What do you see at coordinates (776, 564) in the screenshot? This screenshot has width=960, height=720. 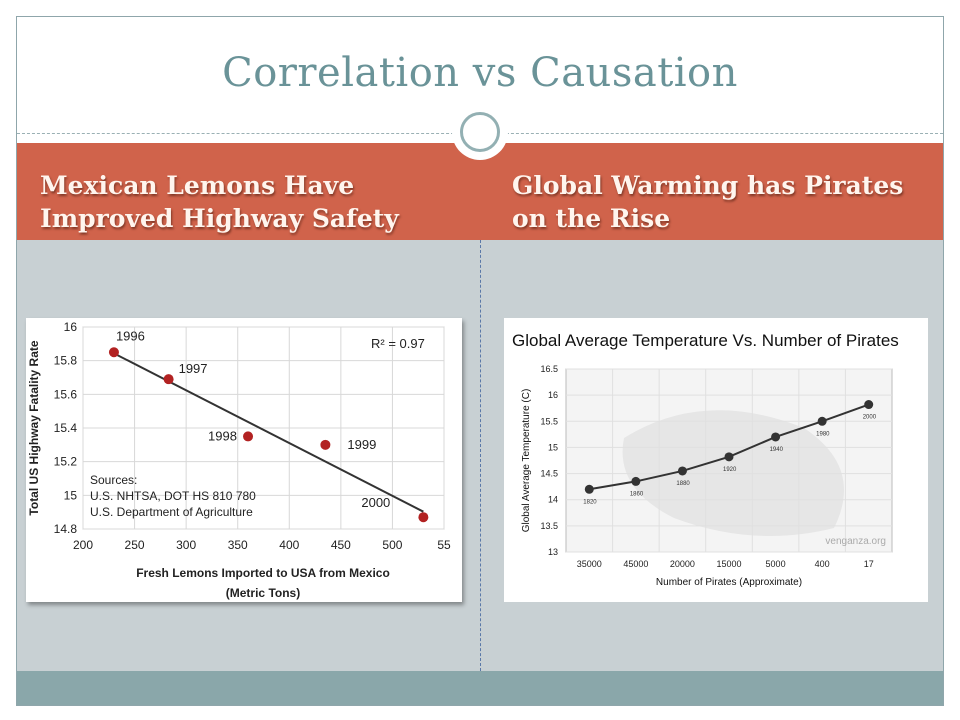 I see `x-tick-label: 5000` at bounding box center [776, 564].